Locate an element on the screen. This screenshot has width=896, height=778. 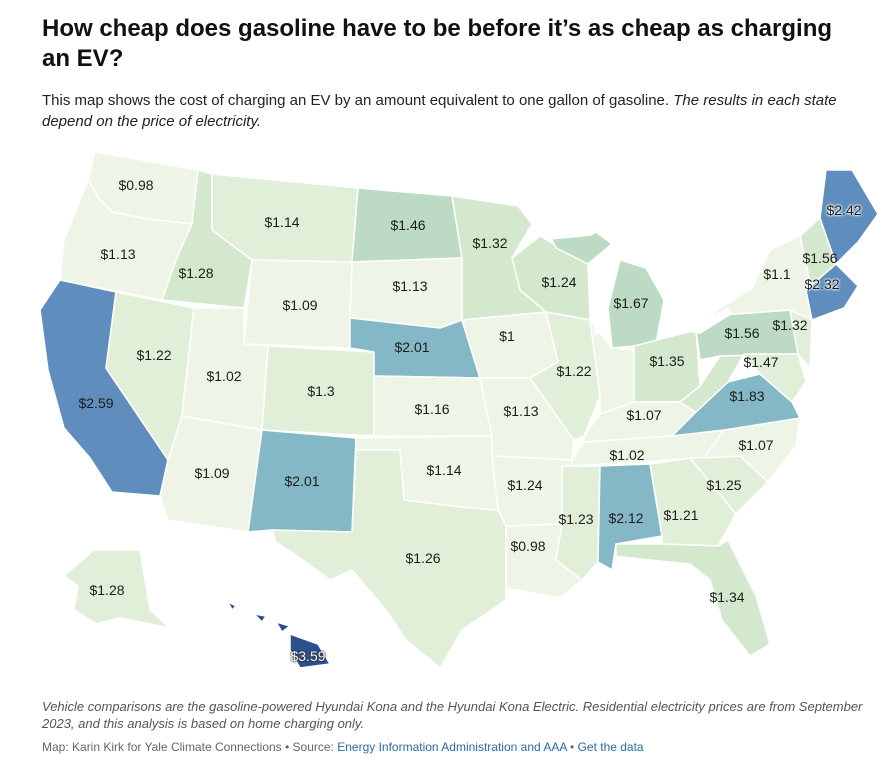
label-indiana: $1.07 is located at coordinates (644, 415).